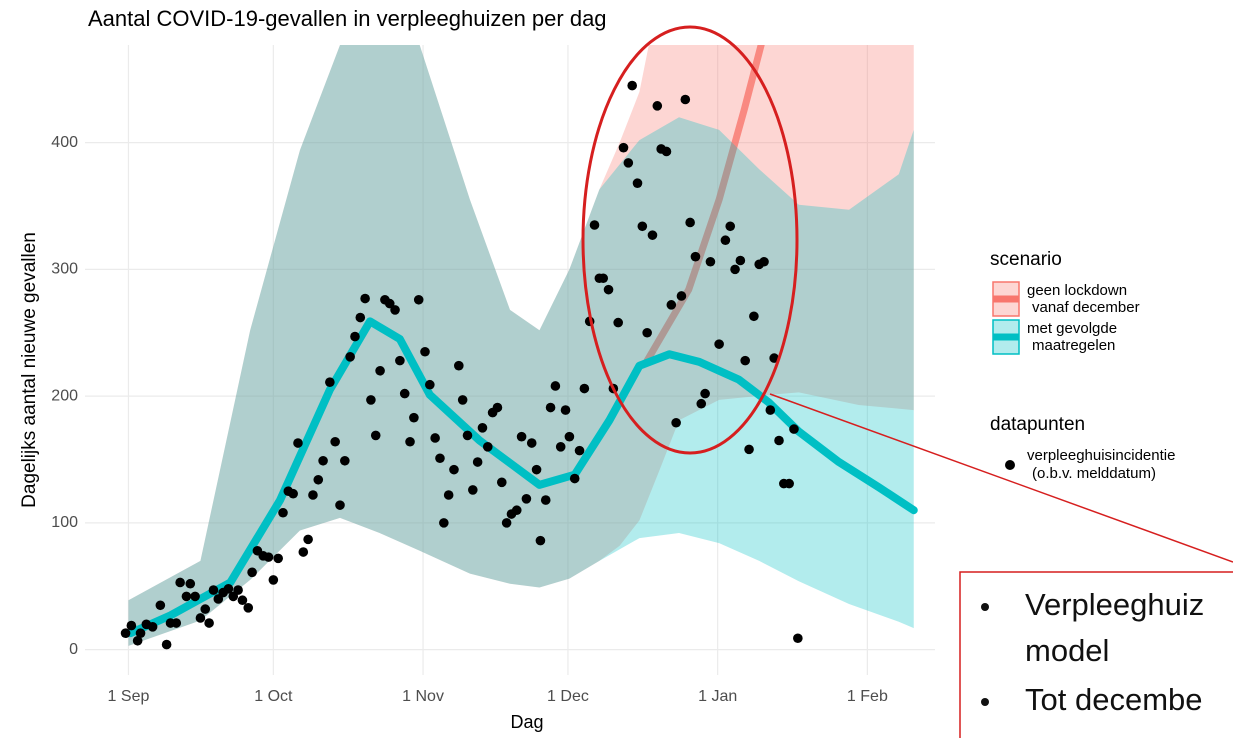  I want to click on x-axis-label: Dag, so click(526, 722).